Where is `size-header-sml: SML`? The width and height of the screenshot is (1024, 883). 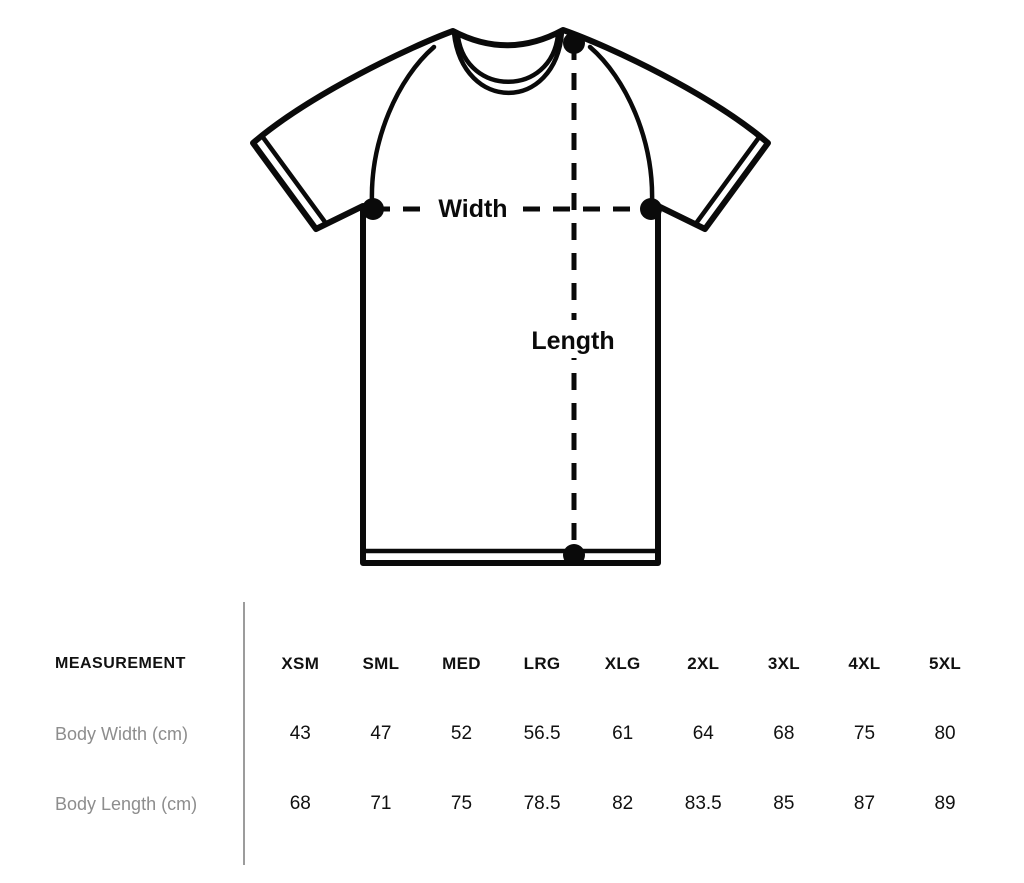 size-header-sml: SML is located at coordinates (381, 663).